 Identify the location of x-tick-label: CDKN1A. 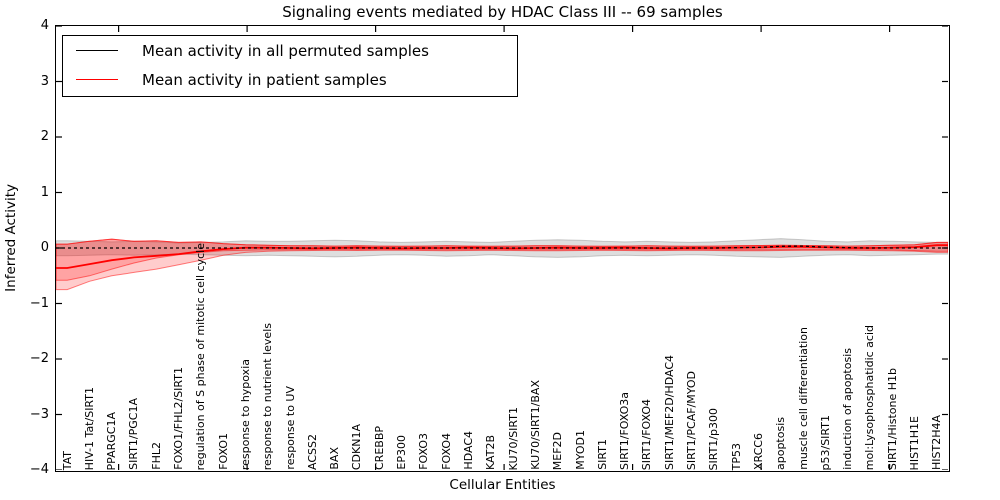
(357, 446).